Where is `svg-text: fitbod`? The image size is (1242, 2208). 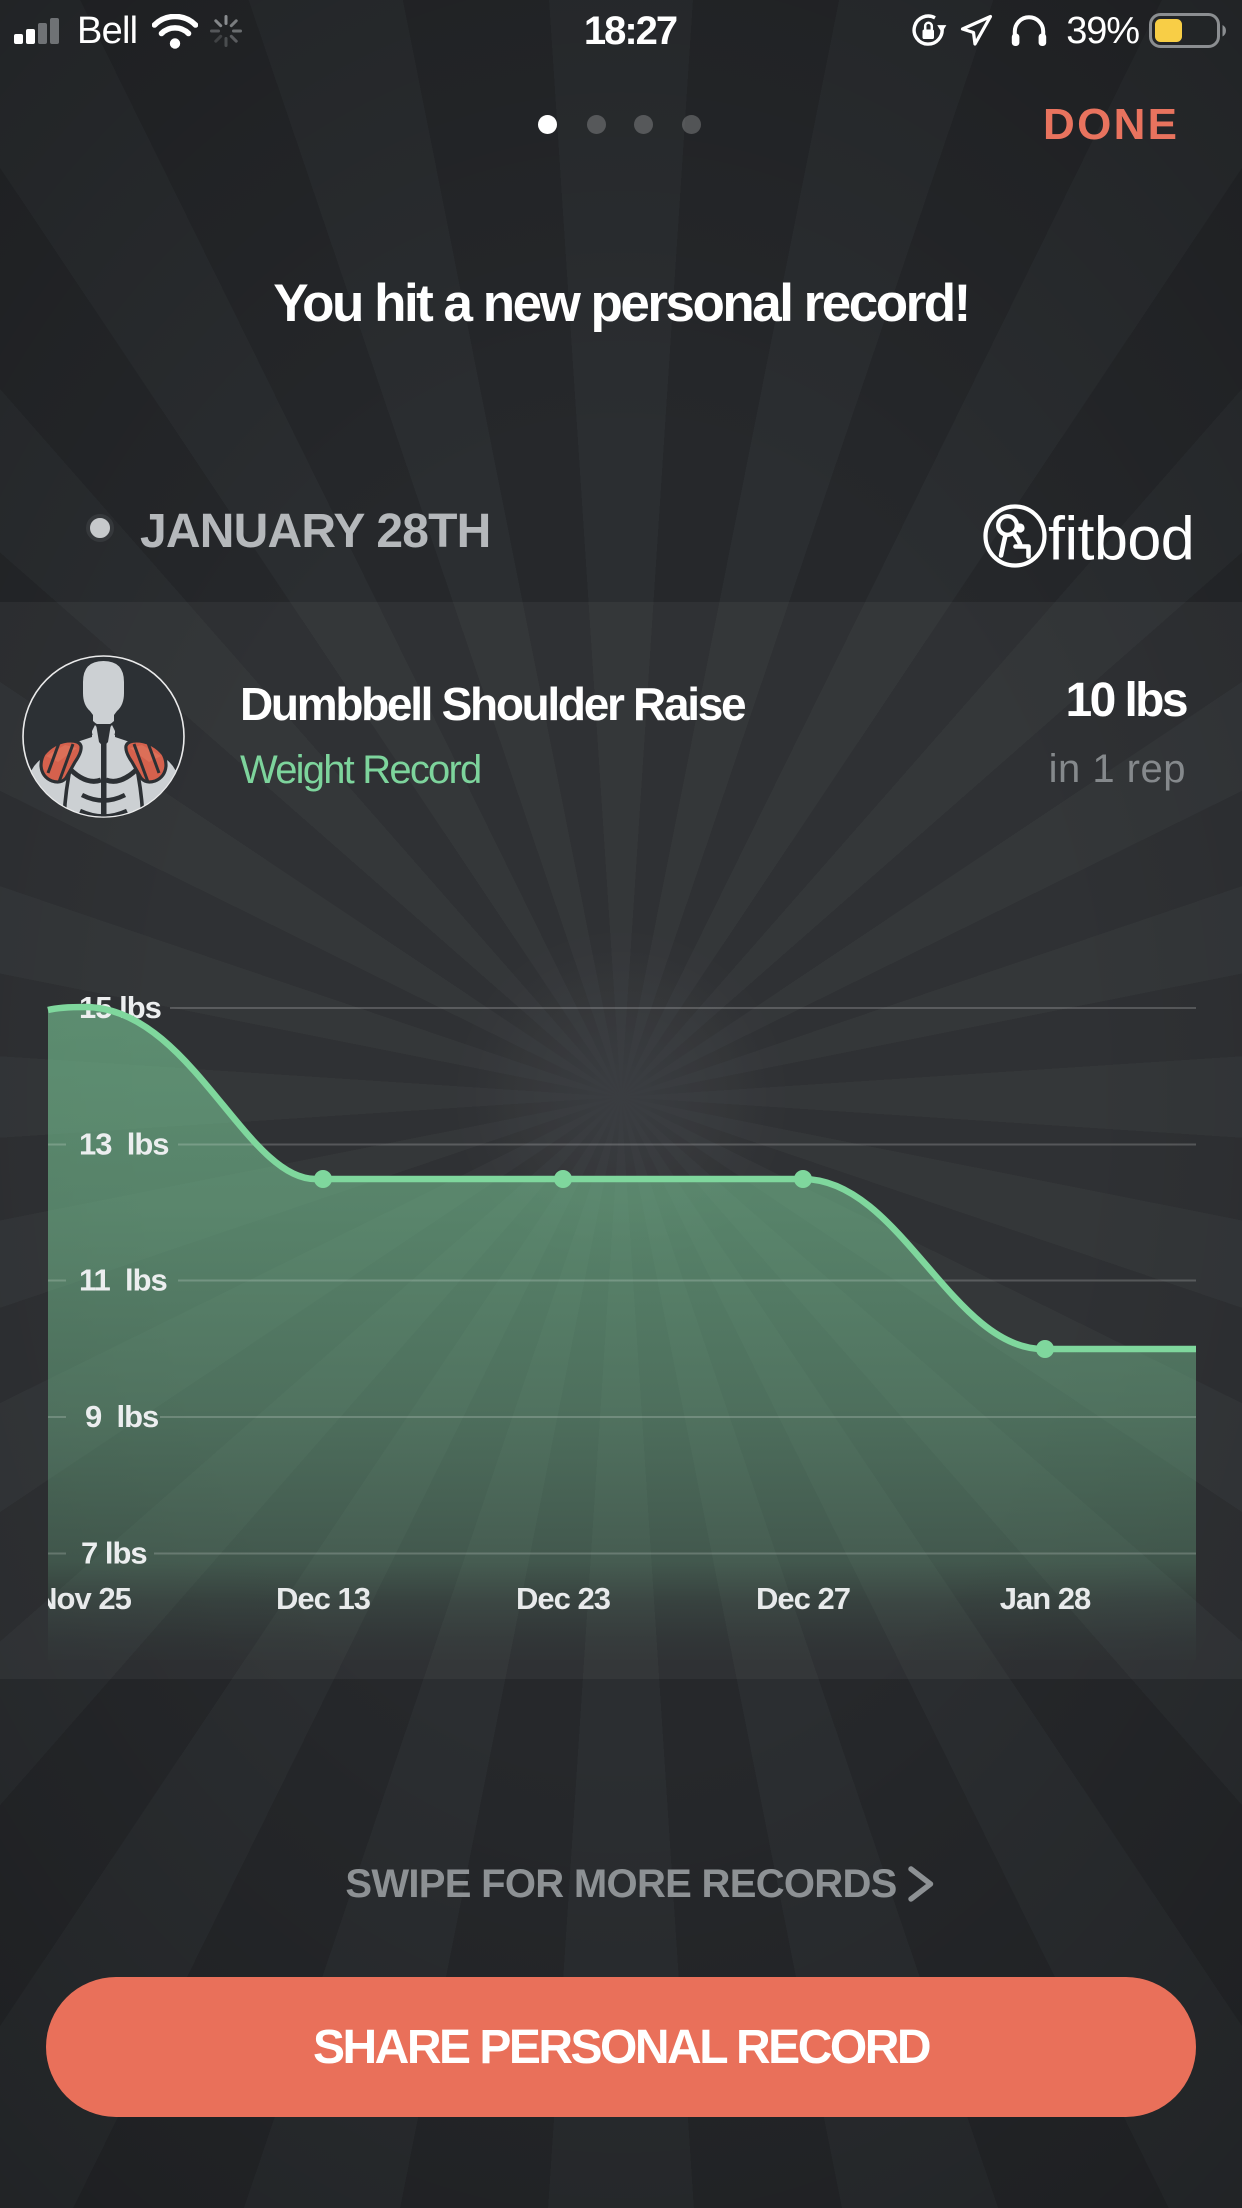
svg-text: fitbod is located at coordinates (1121, 537).